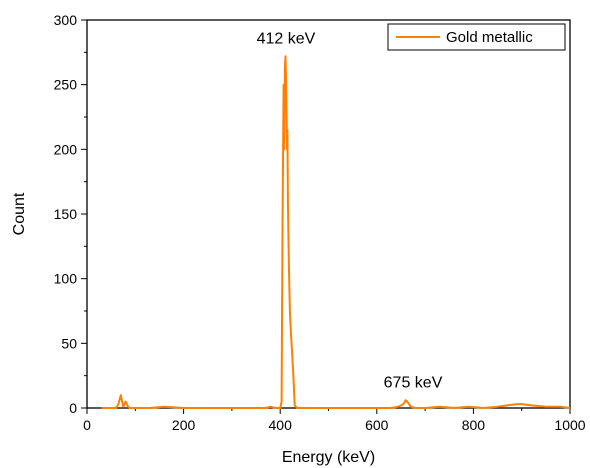  Describe the element at coordinates (569, 425) in the screenshot. I see `x-tick-label: 1000` at that location.